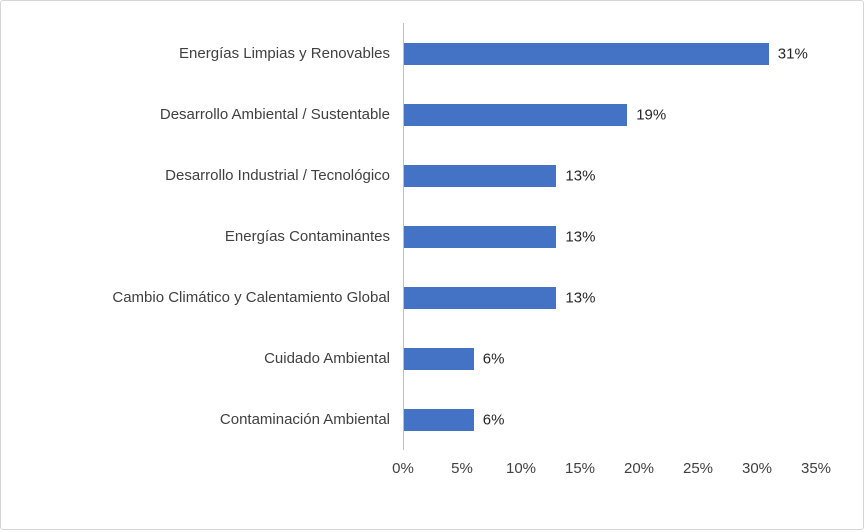 This screenshot has height=532, width=866. What do you see at coordinates (792, 53) in the screenshot?
I see `bar-value-label: 31%` at bounding box center [792, 53].